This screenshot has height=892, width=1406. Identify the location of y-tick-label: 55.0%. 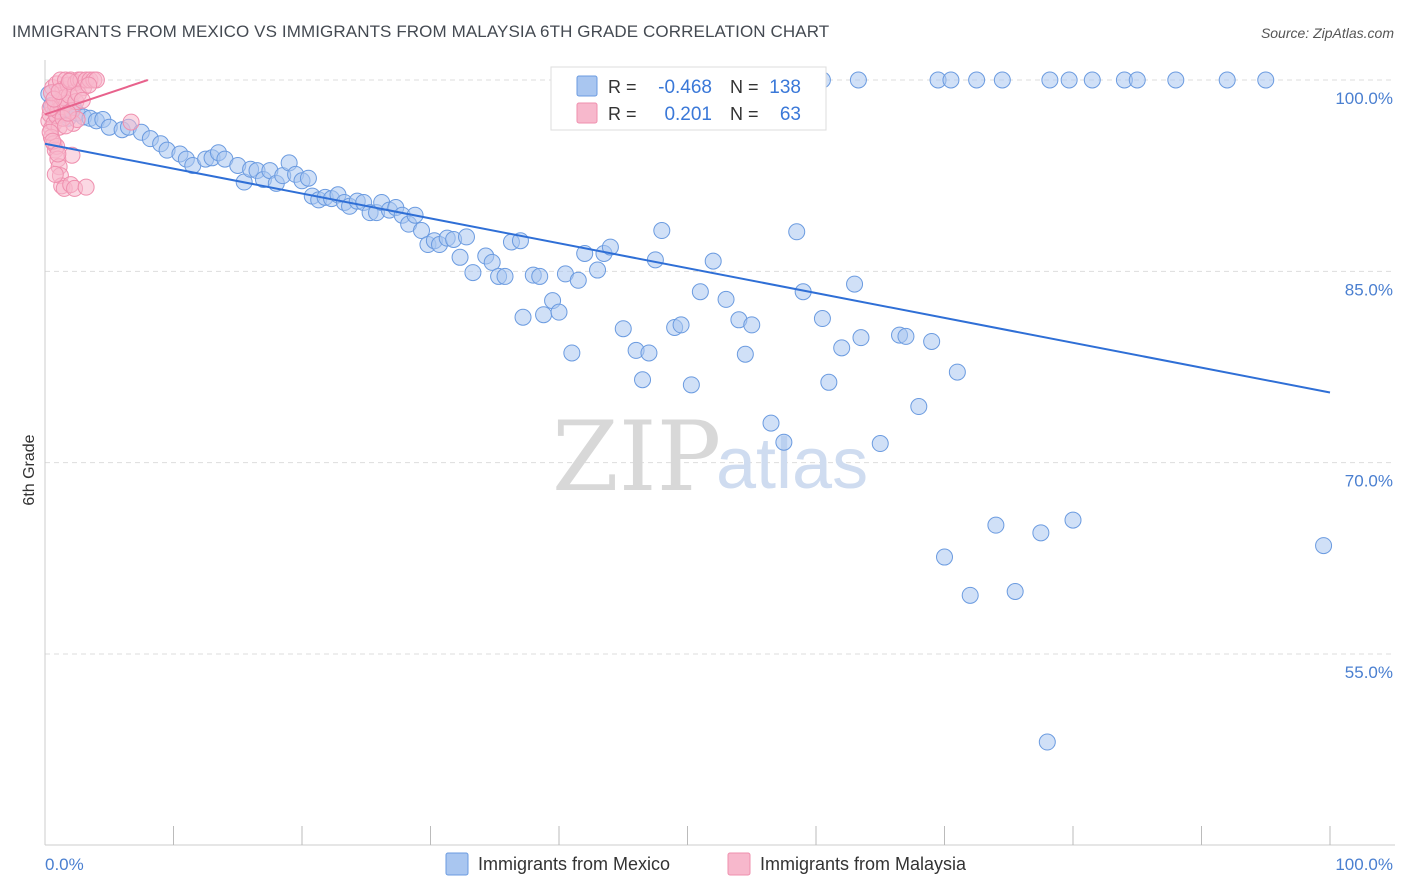
(1369, 672).